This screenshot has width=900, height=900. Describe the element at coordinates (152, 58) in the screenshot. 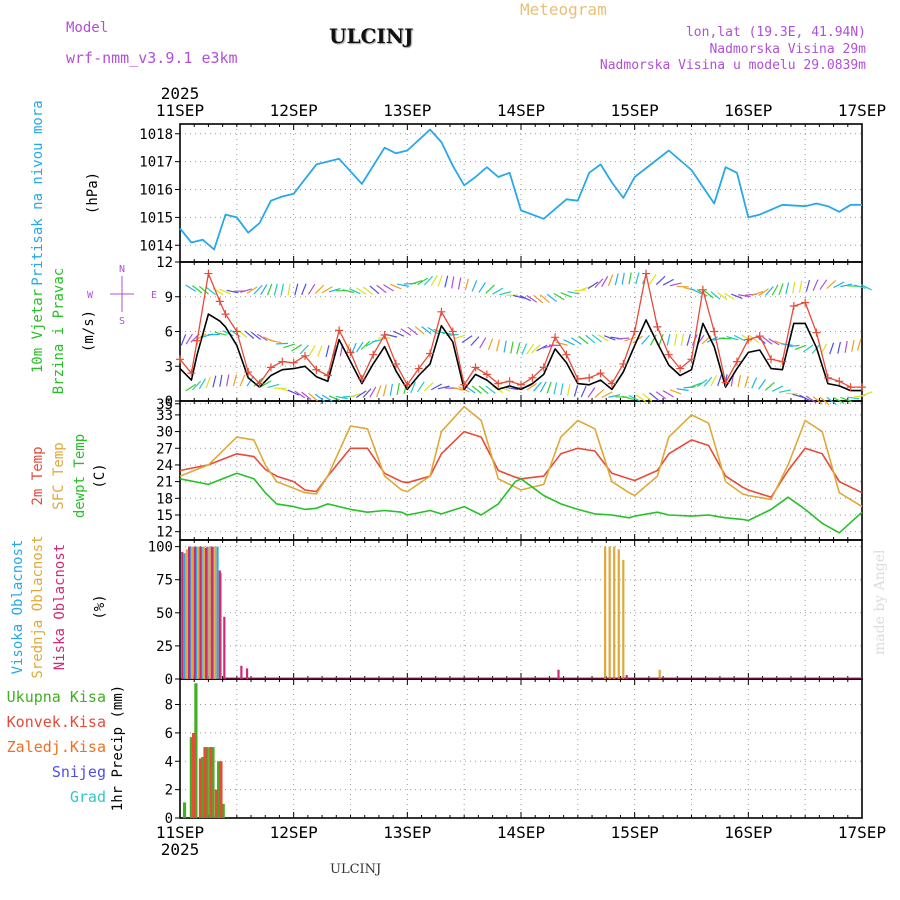

I see `model-name: wrf-nmm_v3.9.1 e3km` at that location.